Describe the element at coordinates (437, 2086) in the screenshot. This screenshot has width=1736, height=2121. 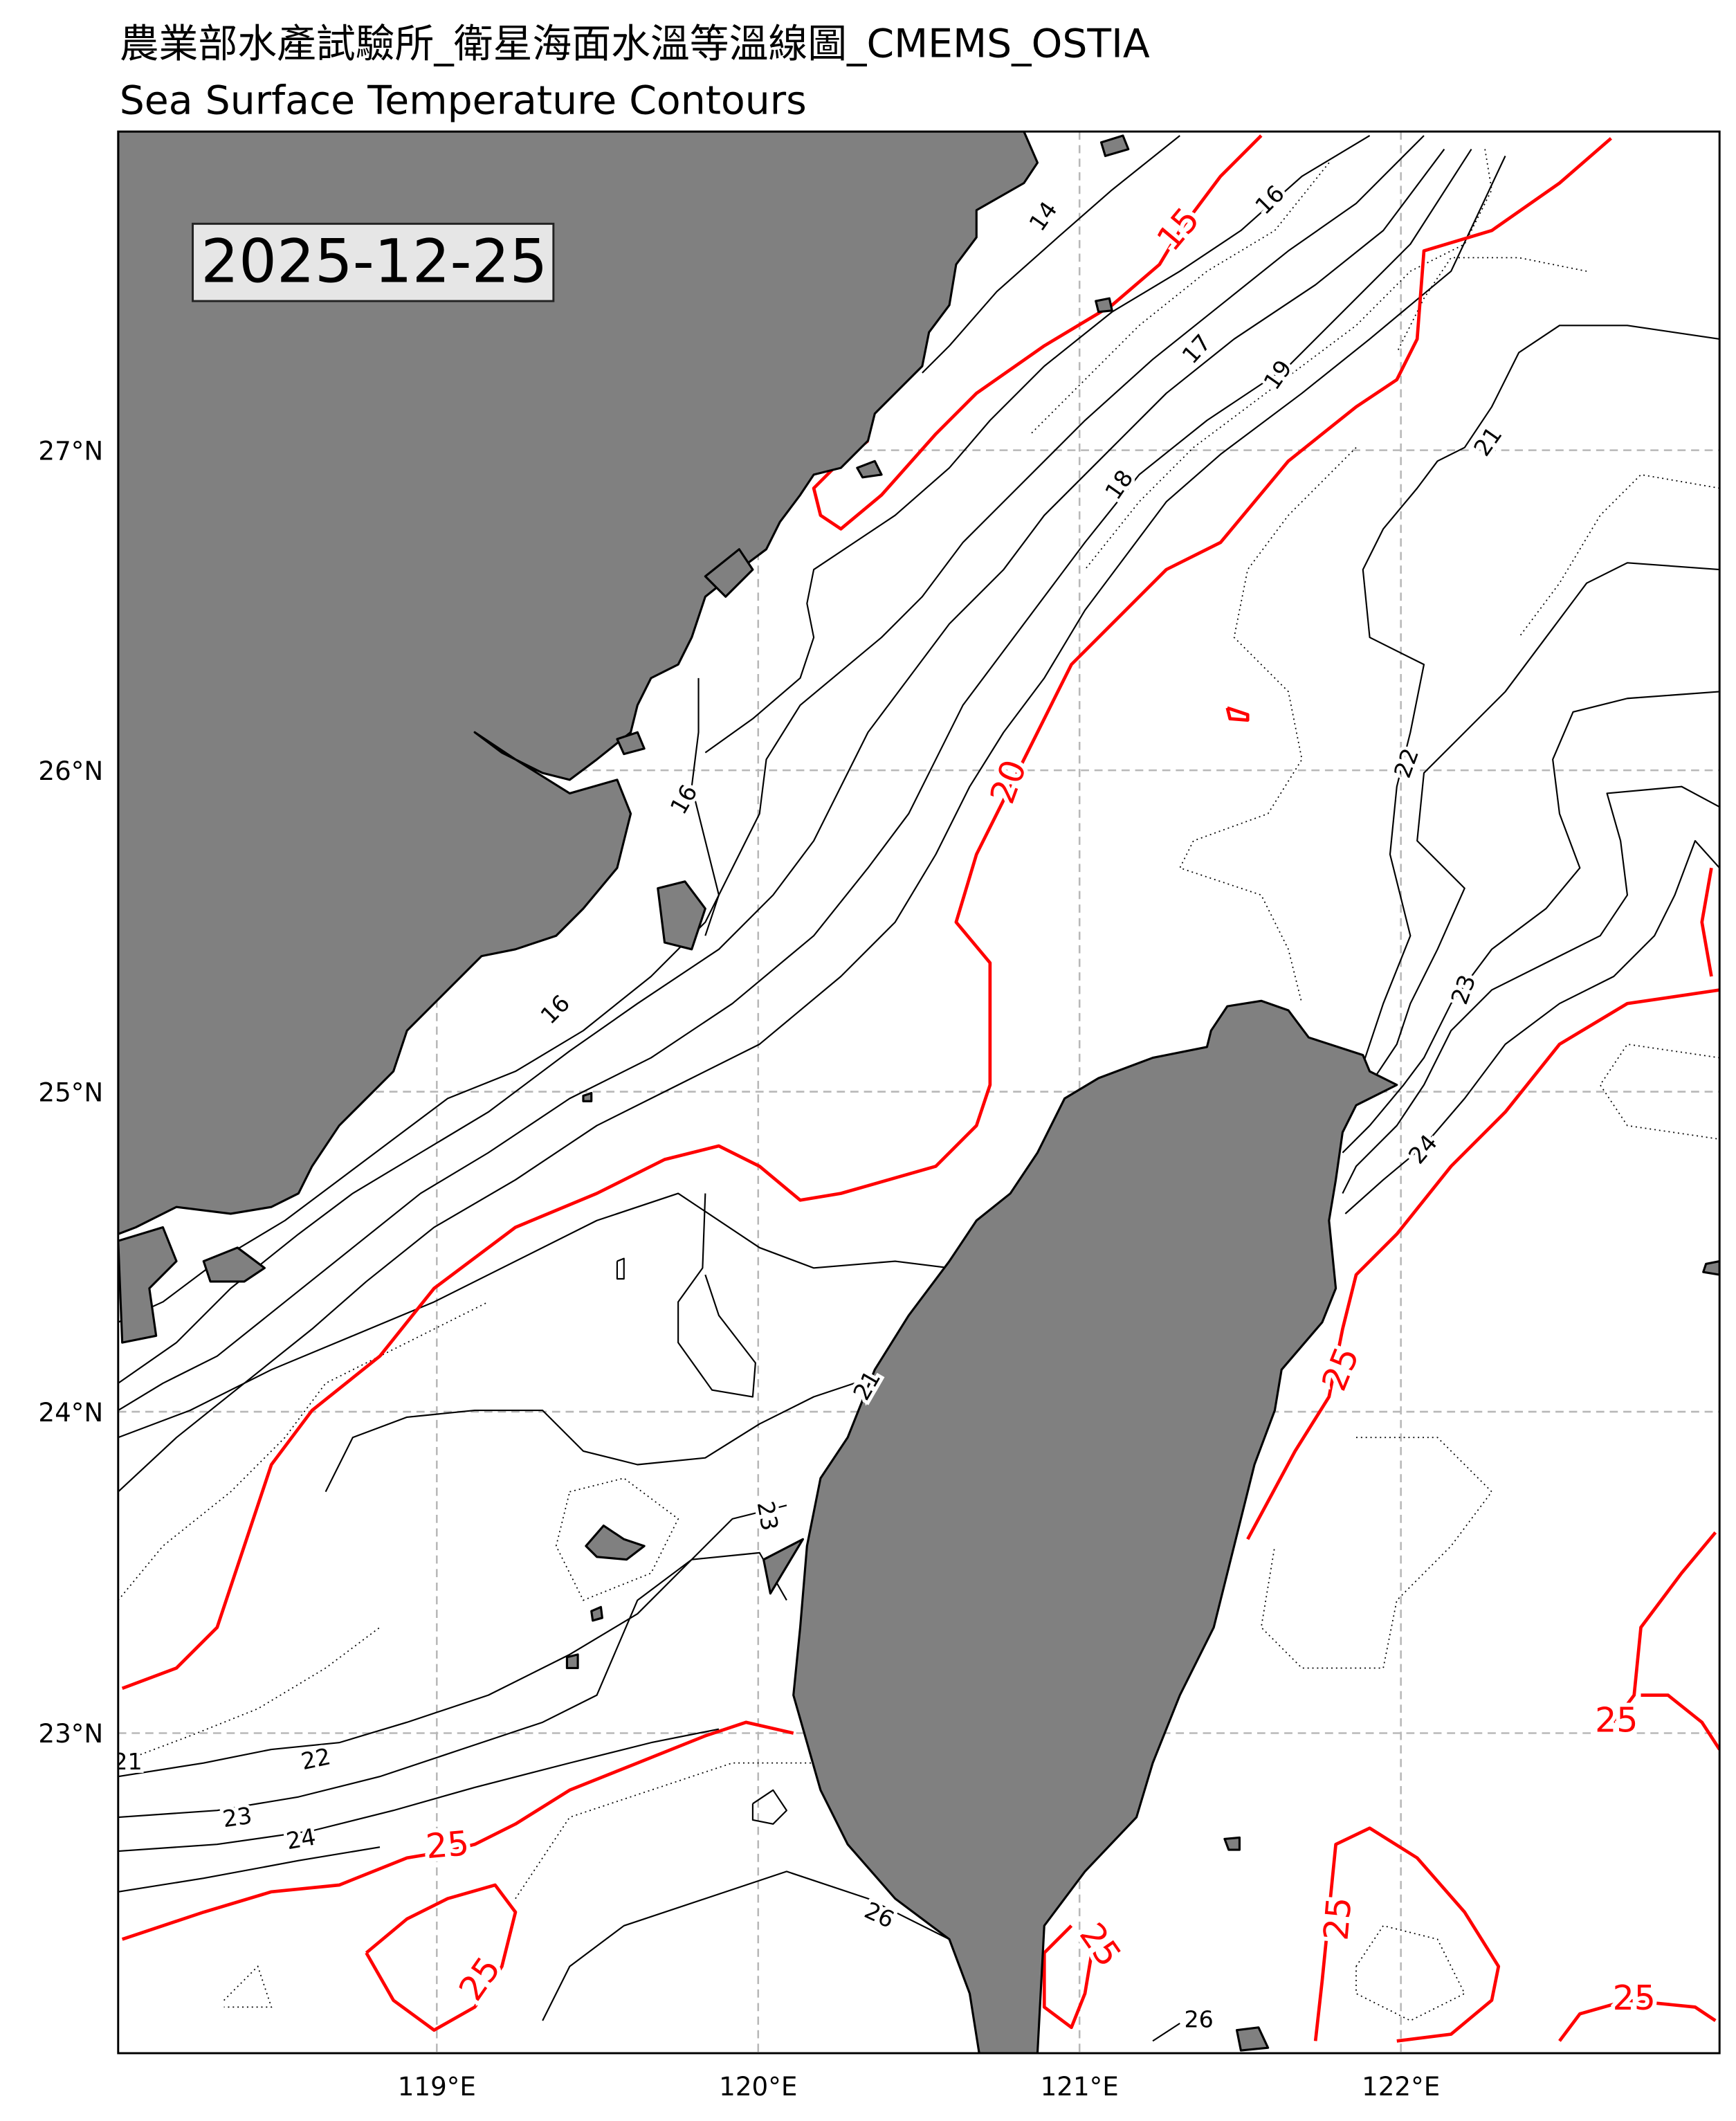
I see `x-tick-label: 119°E` at that location.